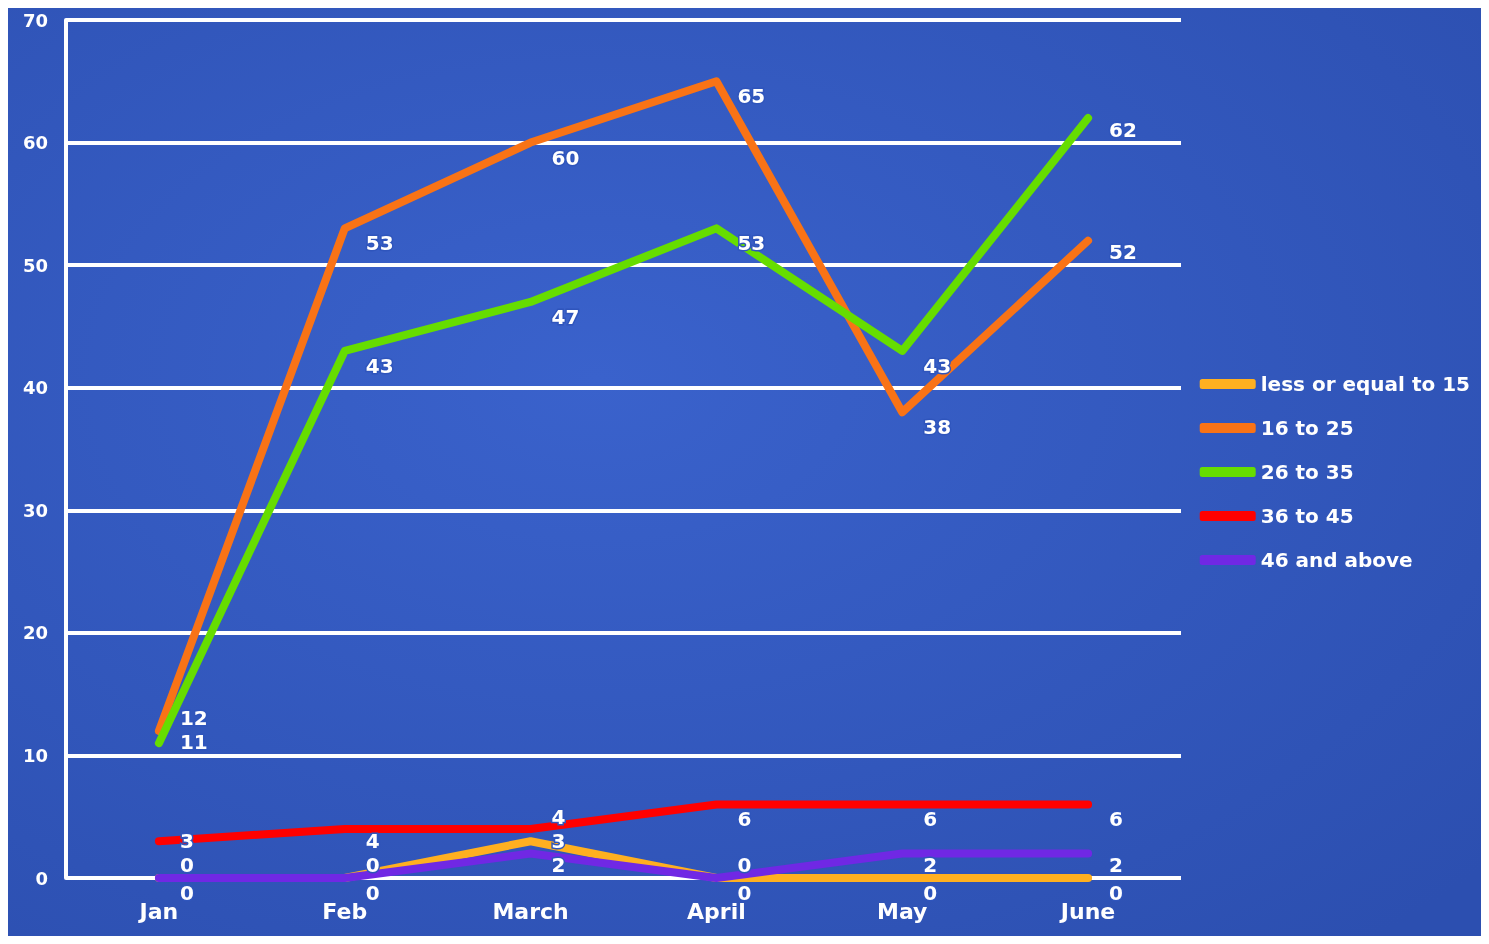 This screenshot has width=1489, height=944. What do you see at coordinates (35, 755) in the screenshot?
I see `y-tick-label: 10` at bounding box center [35, 755].